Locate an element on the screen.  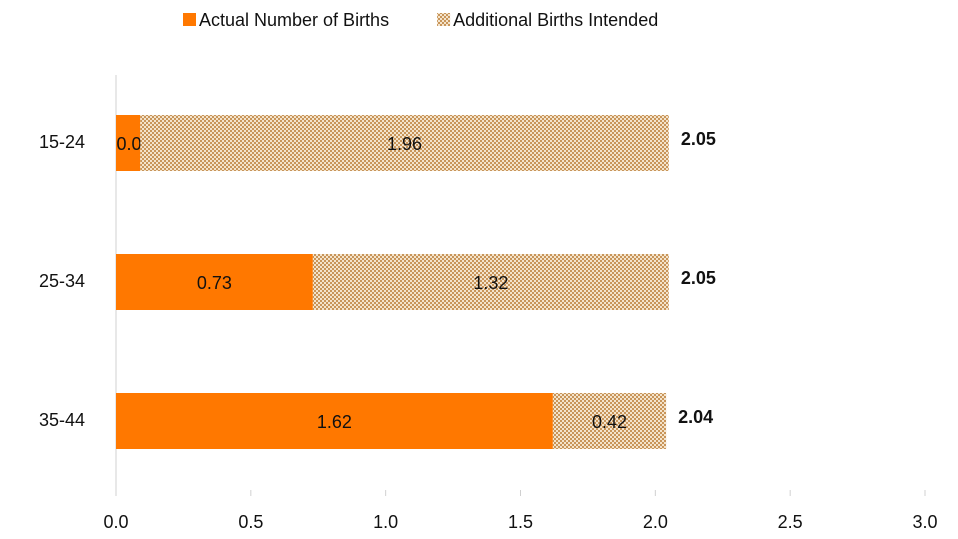
x-tick-label: 3.0 is located at coordinates (924, 522).